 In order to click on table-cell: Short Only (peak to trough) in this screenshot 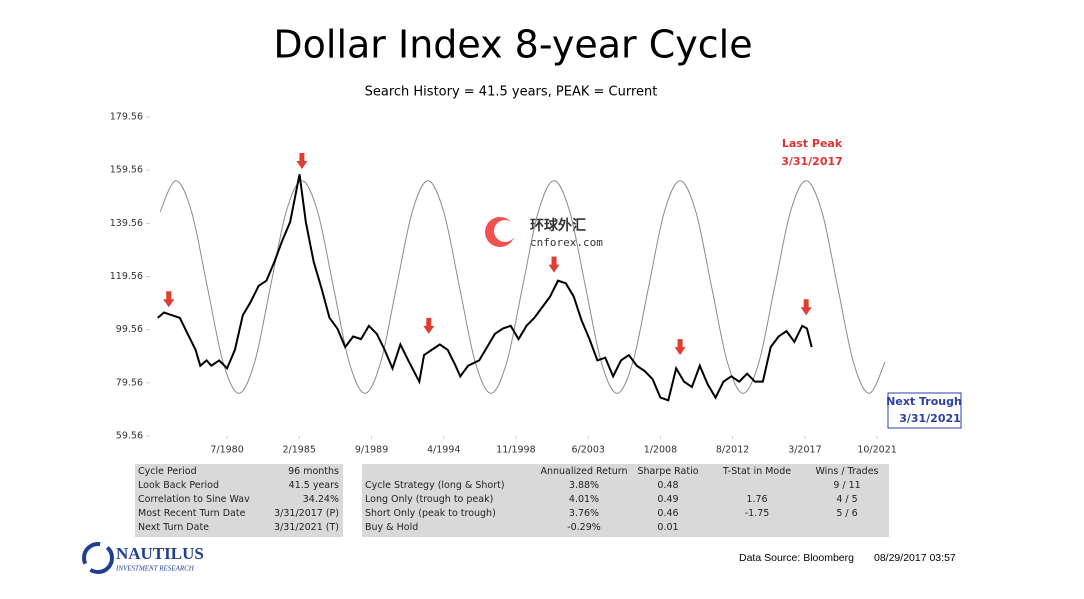, I will do `click(430, 513)`.